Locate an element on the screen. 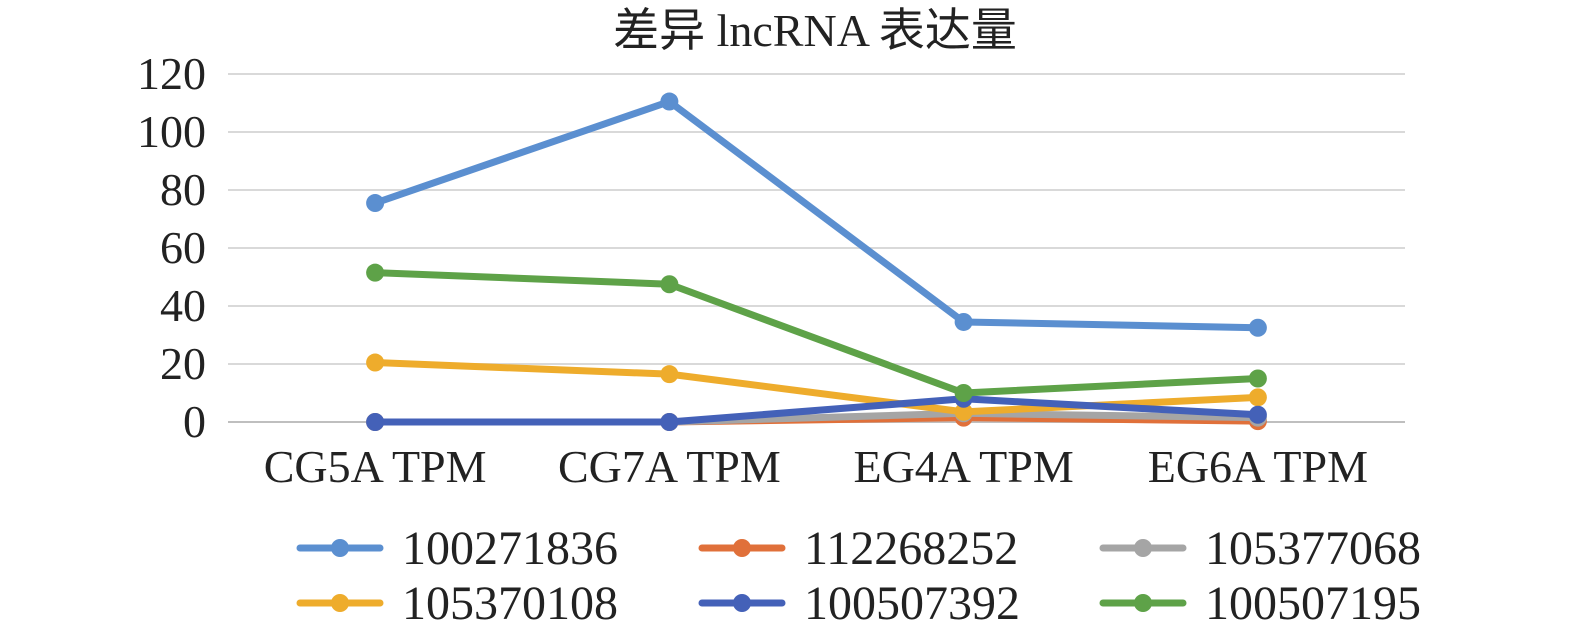 The image size is (1575, 644). legend-label: 112268252 is located at coordinates (911, 548).